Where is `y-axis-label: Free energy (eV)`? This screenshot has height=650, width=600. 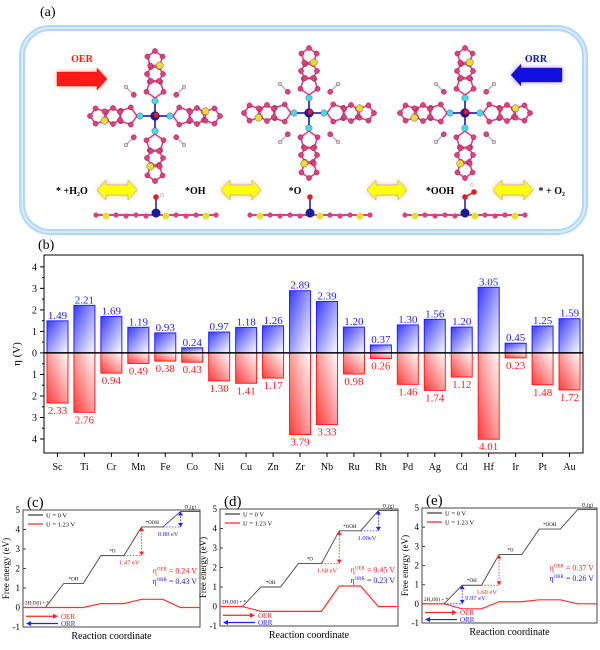 y-axis-label: Free energy (eV) is located at coordinates (6, 568).